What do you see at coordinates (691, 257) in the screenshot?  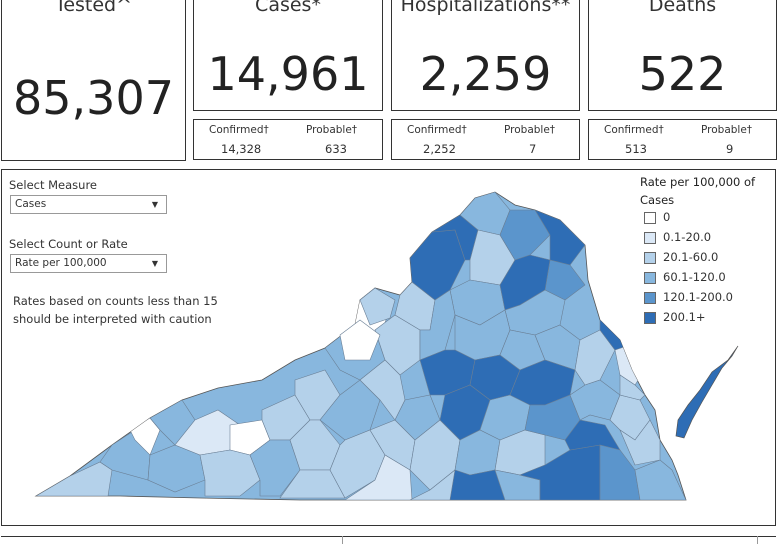 I see `legend-label: 20.1-60.0` at bounding box center [691, 257].